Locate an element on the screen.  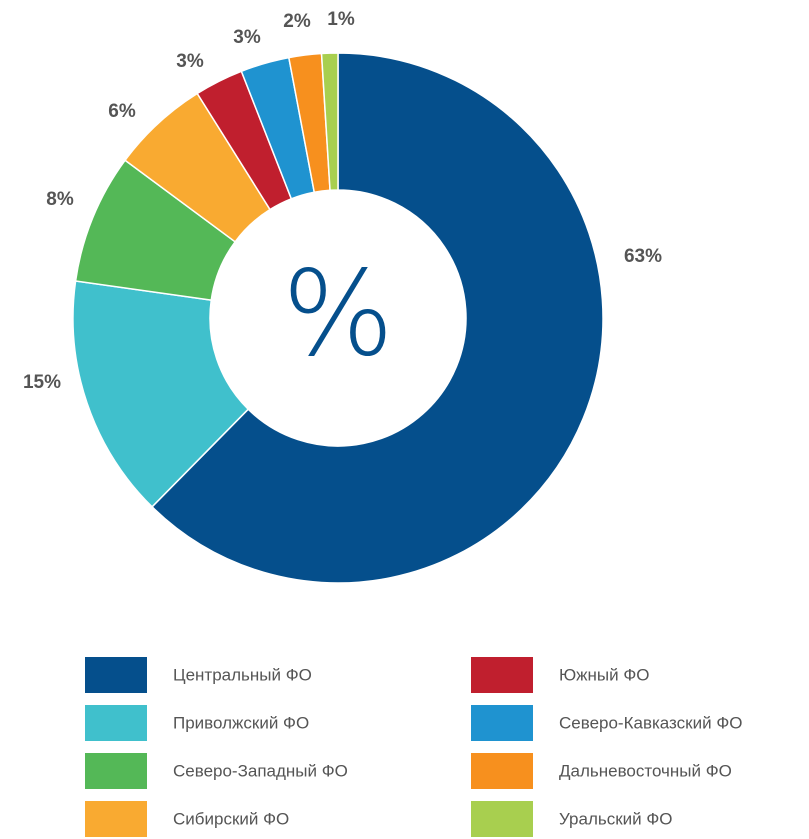
value-label: 15% is located at coordinates (42, 382).